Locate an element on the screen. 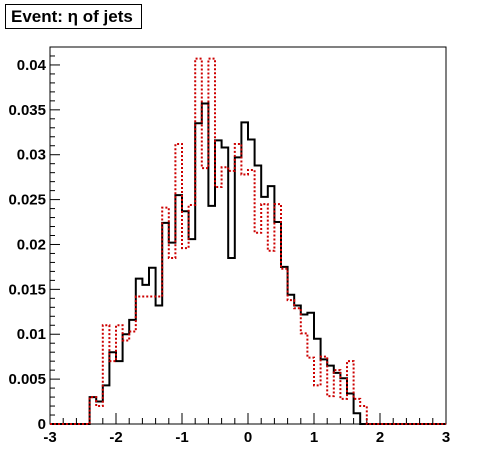 The image size is (496, 472). x-tick-label: 2 is located at coordinates (380, 437).